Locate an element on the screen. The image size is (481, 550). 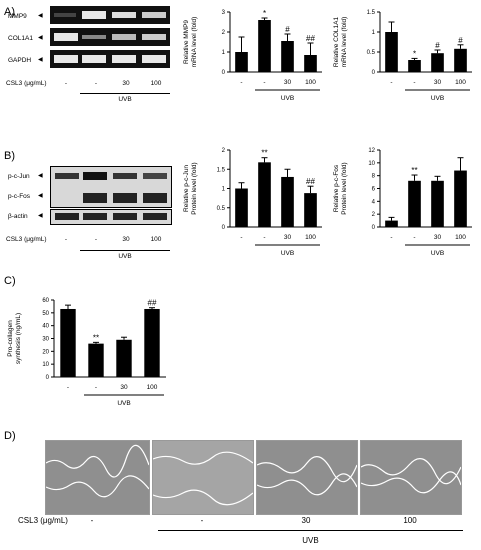
y-tick-label: 12 is located at coordinates (371, 151).